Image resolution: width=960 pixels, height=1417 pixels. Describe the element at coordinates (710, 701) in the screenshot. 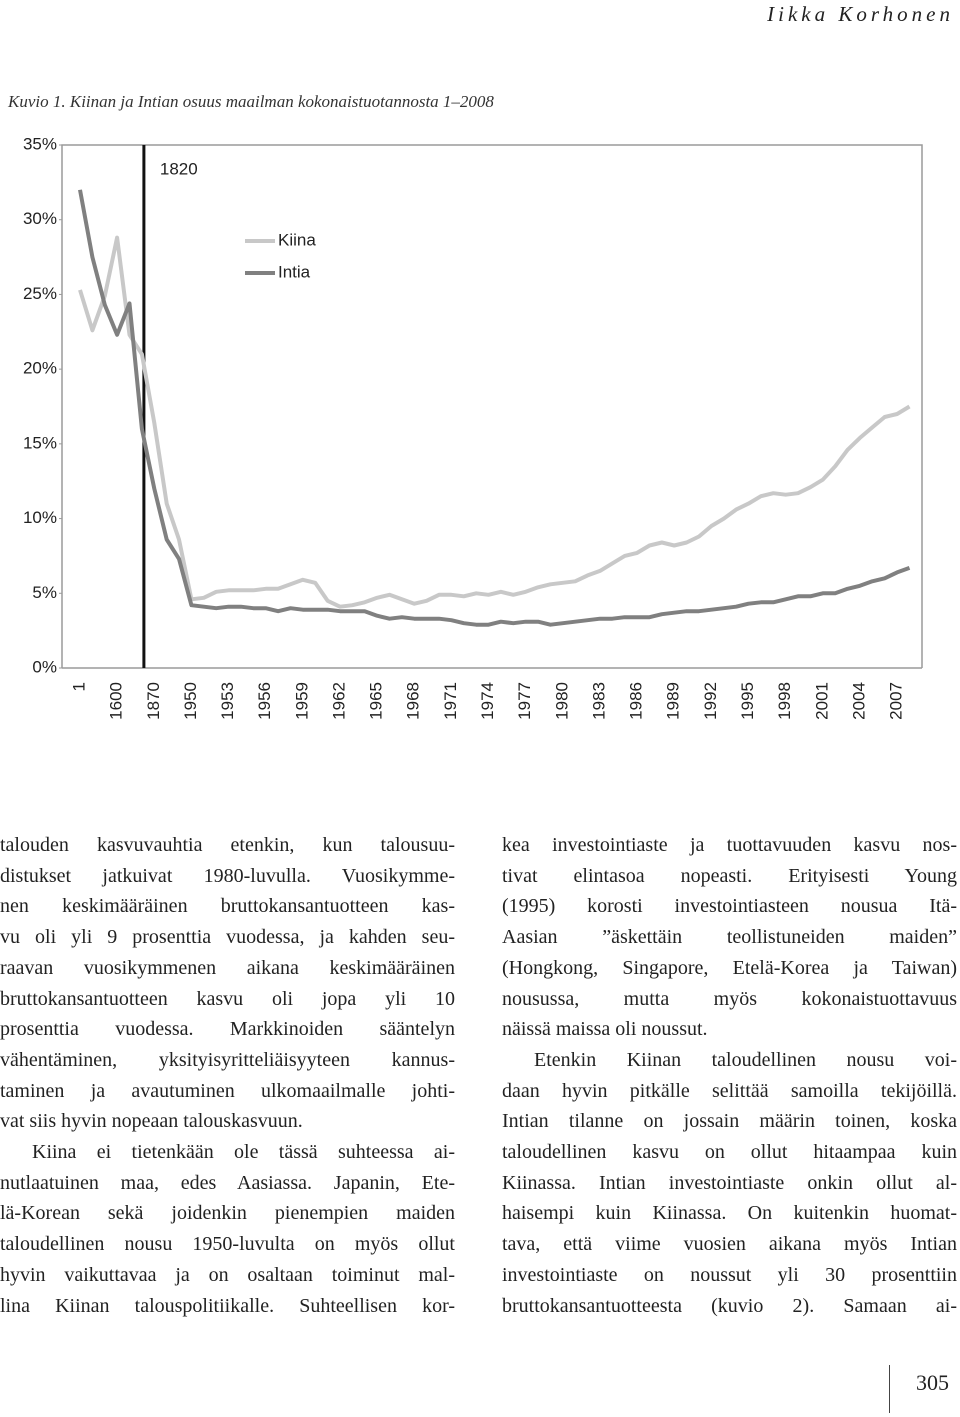

I see `x-tick-label: 1992` at that location.